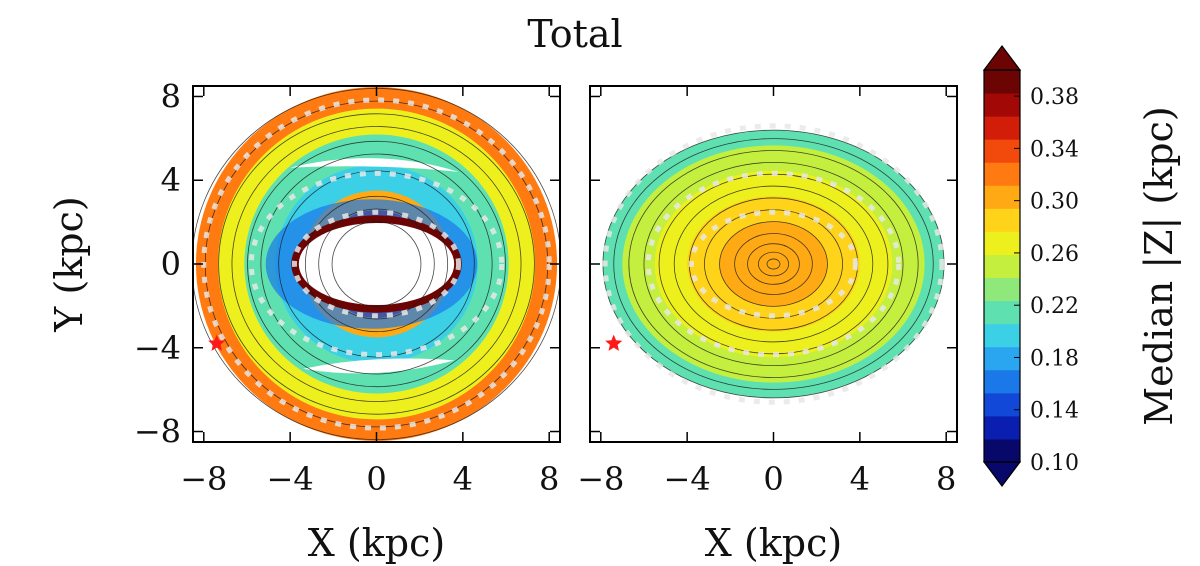 The image size is (1200, 566). What do you see at coordinates (1054, 149) in the screenshot?
I see `colorbar-tick-label: 0.34` at bounding box center [1054, 149].